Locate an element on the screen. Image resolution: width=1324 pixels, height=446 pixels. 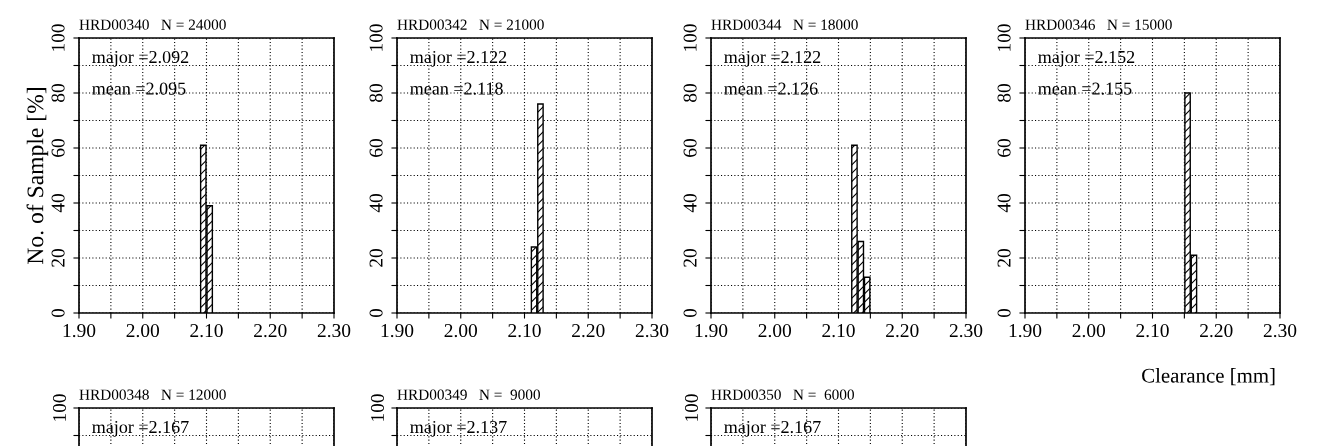
chart-title: HRD00340 N = 24000 is located at coordinates (152, 24).